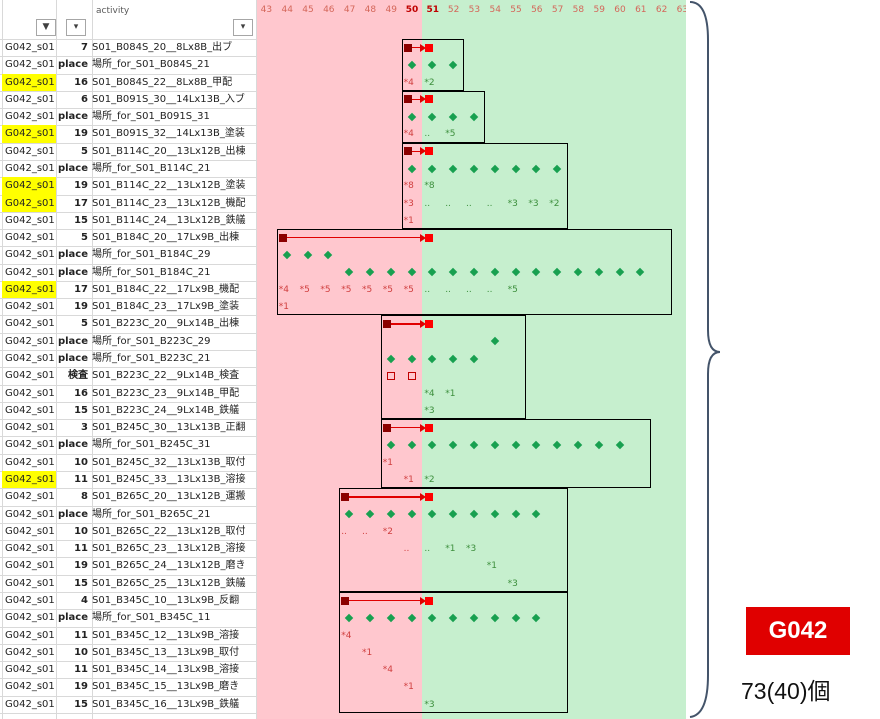 The width and height of the screenshot is (880, 719). What do you see at coordinates (641, 10) in the screenshot?
I see `day-column-header: 61` at bounding box center [641, 10].